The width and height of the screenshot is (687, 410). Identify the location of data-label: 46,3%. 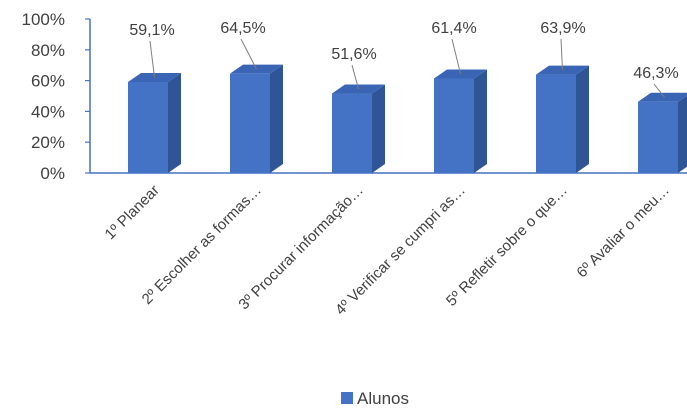
(655, 73).